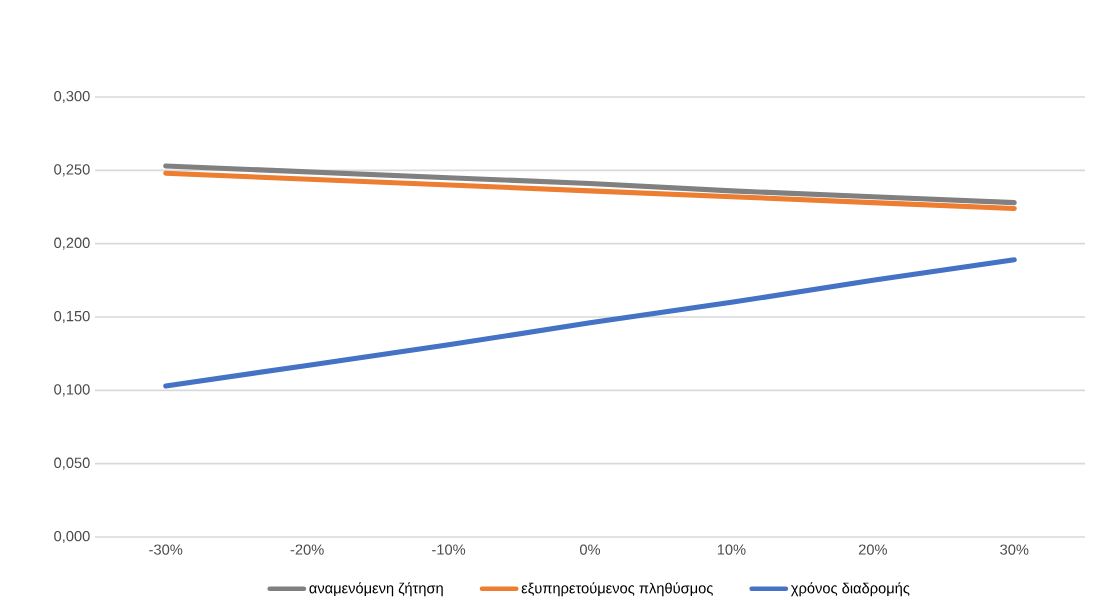 The image size is (1103, 607). What do you see at coordinates (850, 589) in the screenshot?
I see `legend-label: χρόνος διαδρομής` at bounding box center [850, 589].